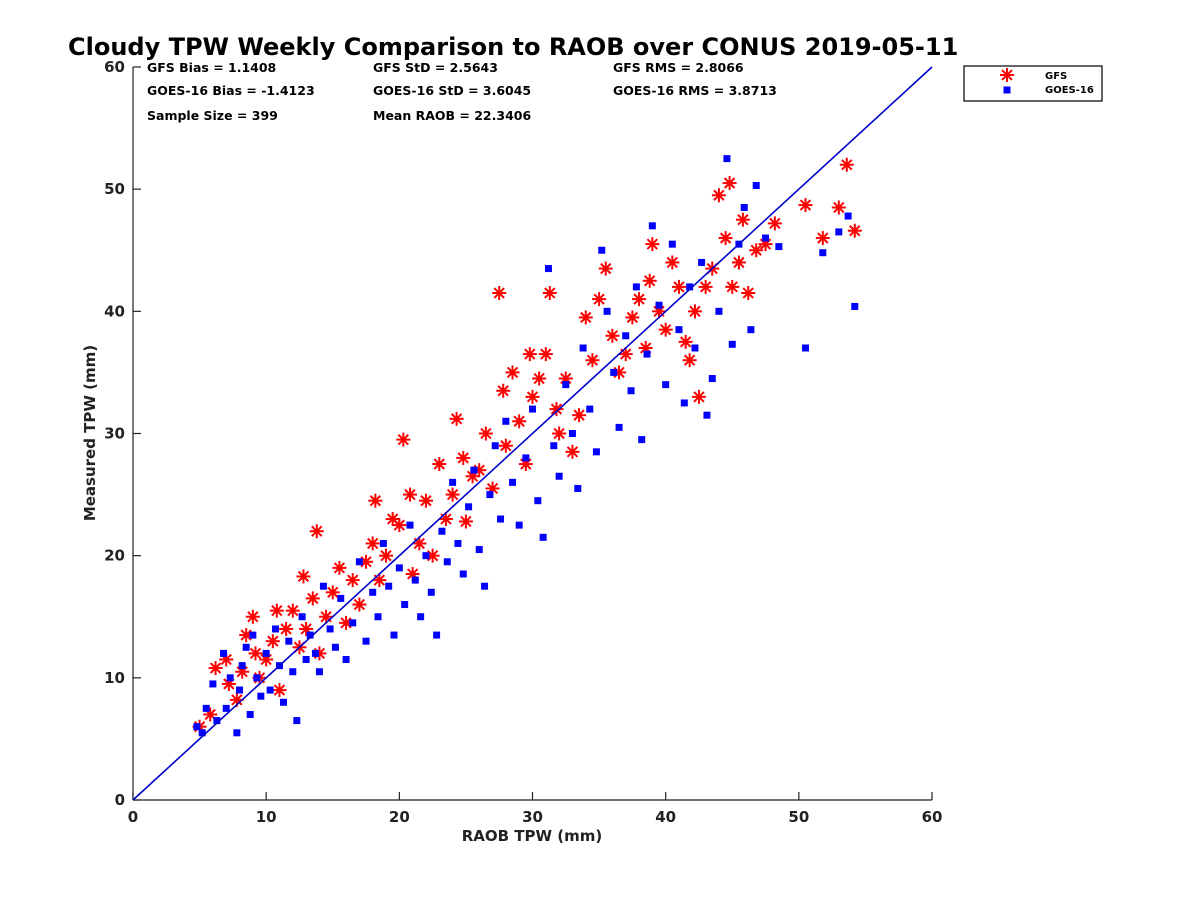 Image resolution: width=1200 pixels, height=900 pixels. What do you see at coordinates (114, 311) in the screenshot?
I see `y-tick-label: 40` at bounding box center [114, 311].